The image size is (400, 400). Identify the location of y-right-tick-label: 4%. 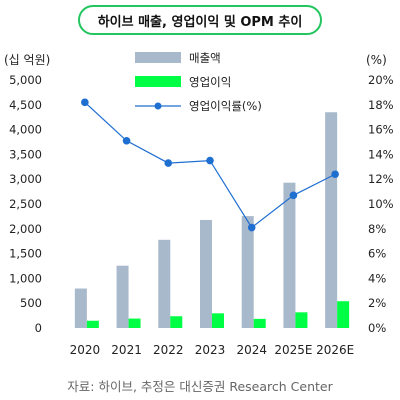
(377, 278).